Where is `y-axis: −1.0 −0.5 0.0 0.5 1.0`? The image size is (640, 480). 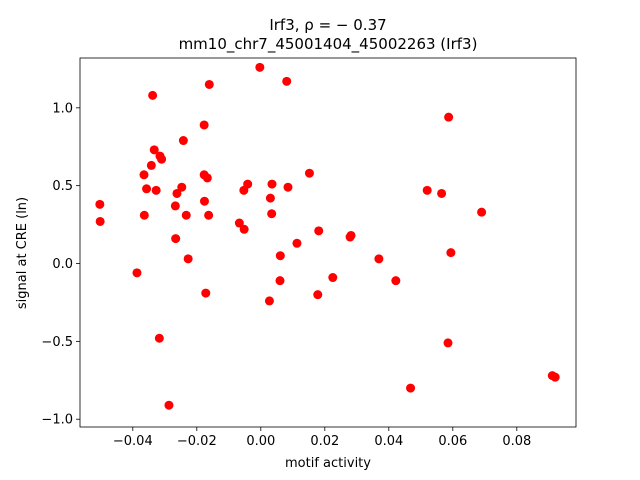
y-axis: −1.0 −0.5 0.0 0.5 1.0 is located at coordinates (60, 264).